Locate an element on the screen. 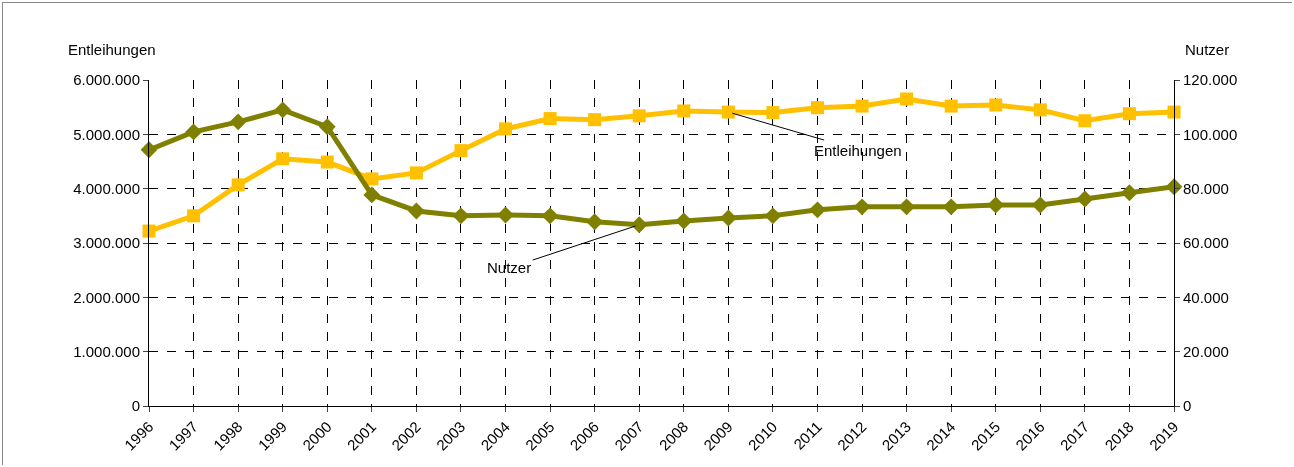 The height and width of the screenshot is (467, 1294). y2-tick-label: 60.000 is located at coordinates (1206, 243).